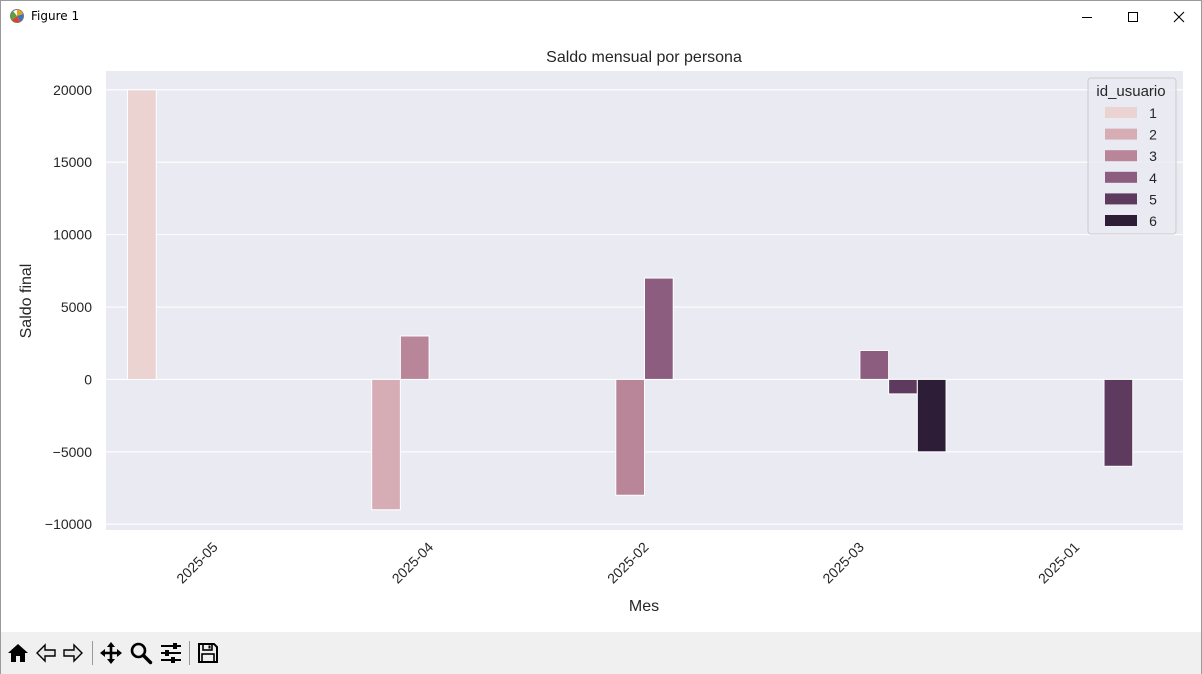  I want to click on pan-button, so click(111, 653).